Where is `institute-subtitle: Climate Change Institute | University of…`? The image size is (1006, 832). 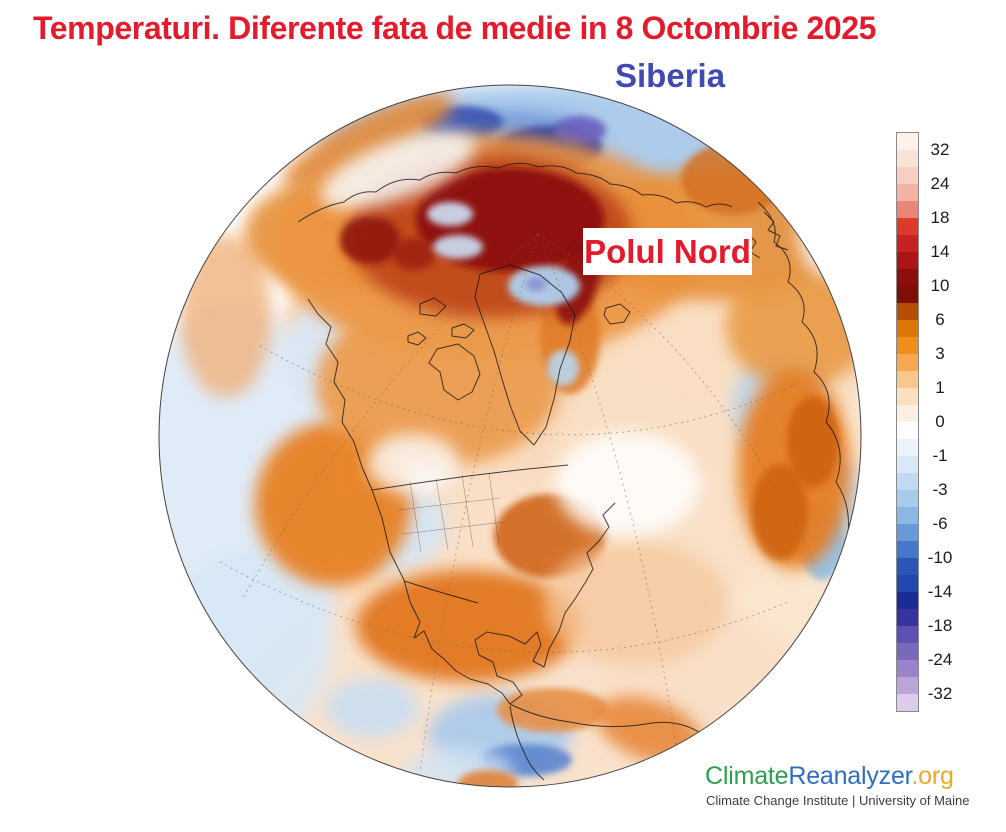
institute-subtitle: Climate Change Institute | University of… is located at coordinates (838, 800).